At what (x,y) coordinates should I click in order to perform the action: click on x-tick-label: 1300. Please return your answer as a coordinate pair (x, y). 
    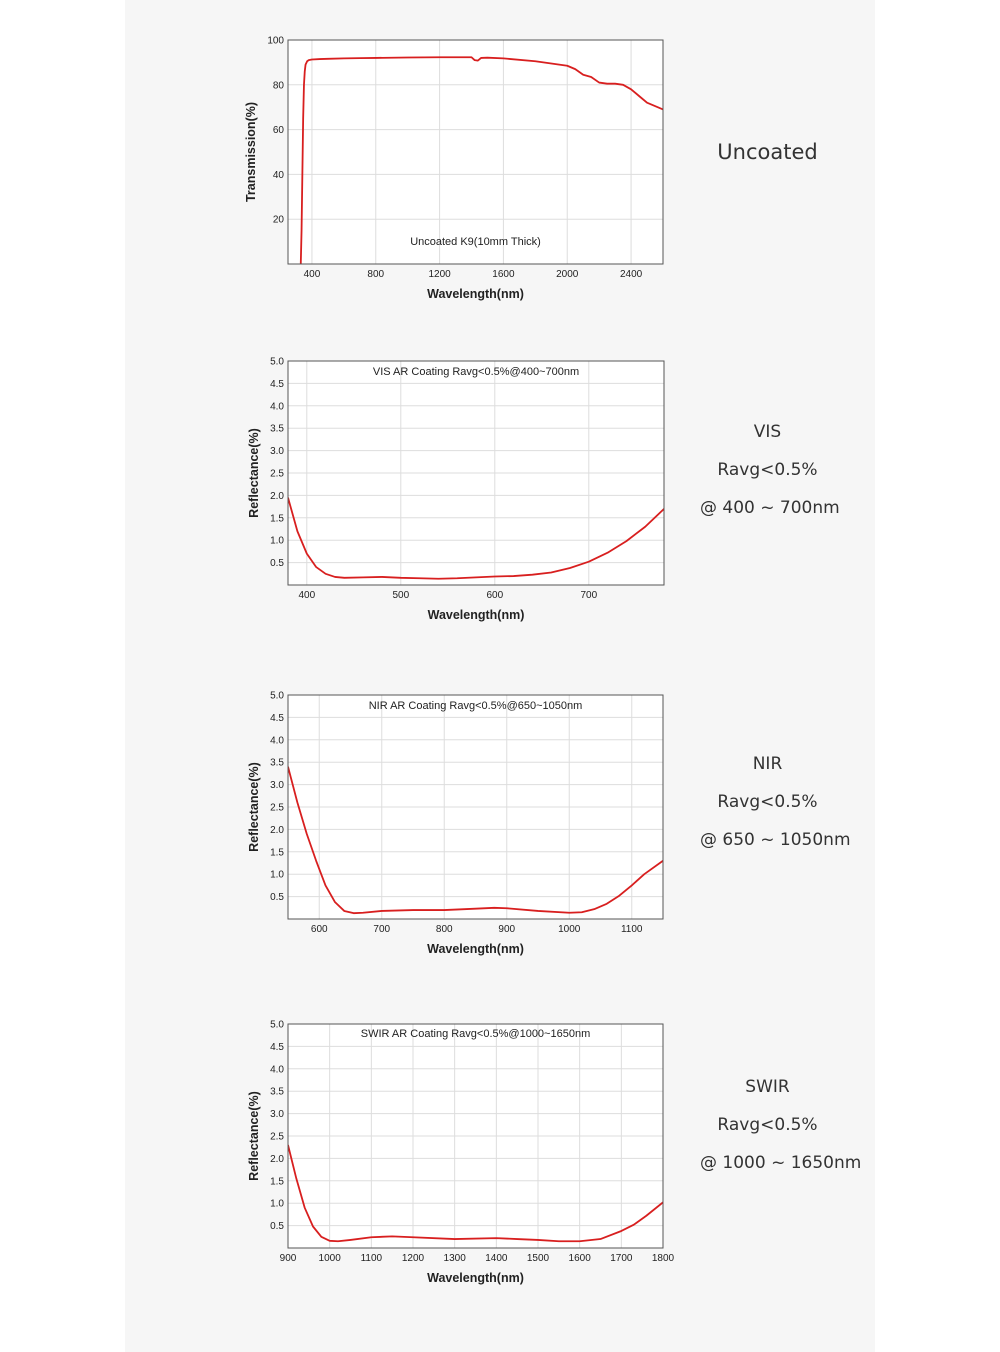
    Looking at the image, I should click on (455, 1258).